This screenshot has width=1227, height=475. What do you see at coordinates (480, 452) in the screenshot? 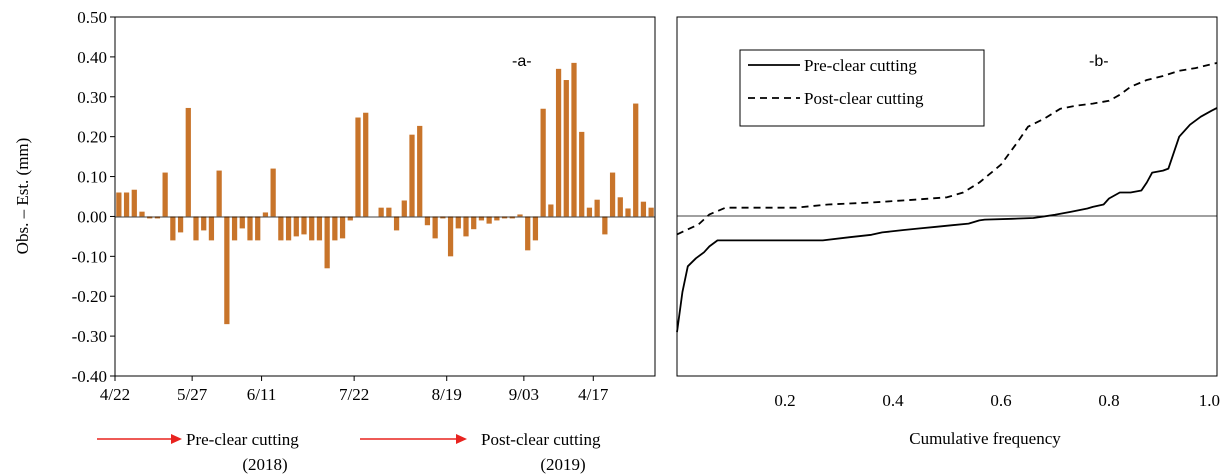
I see `period-post: Post-clear cutting (2019)` at bounding box center [480, 452].